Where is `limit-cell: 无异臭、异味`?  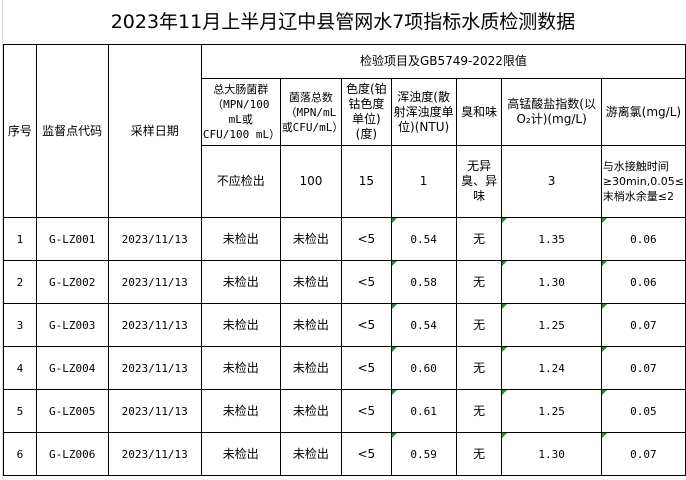
limit-cell: 无异臭、异味 is located at coordinates (479, 181).